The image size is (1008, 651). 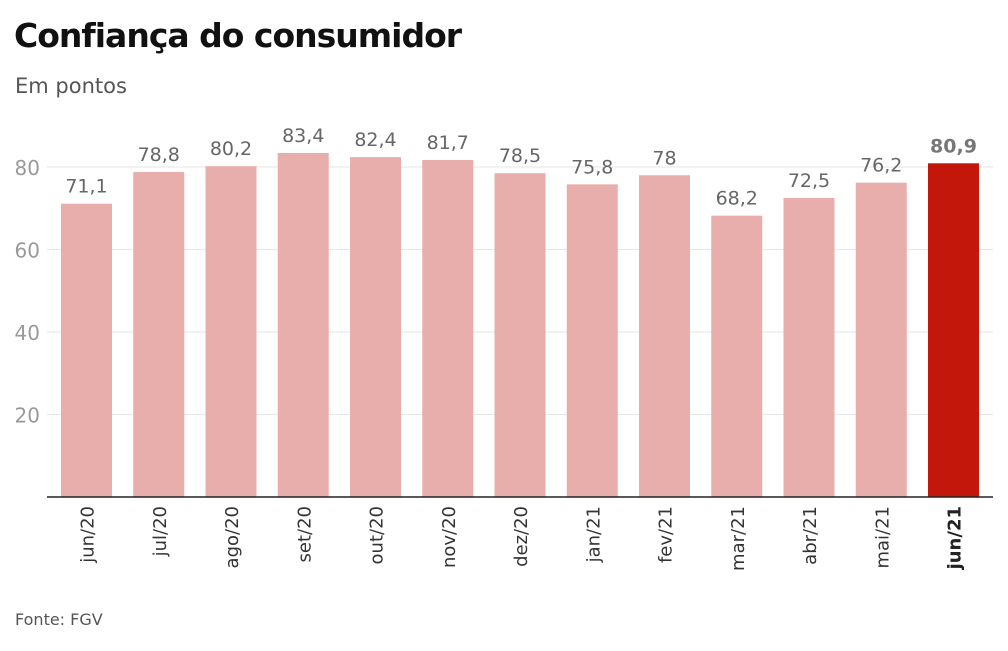 I want to click on data-label: 80,2, so click(x=231, y=149).